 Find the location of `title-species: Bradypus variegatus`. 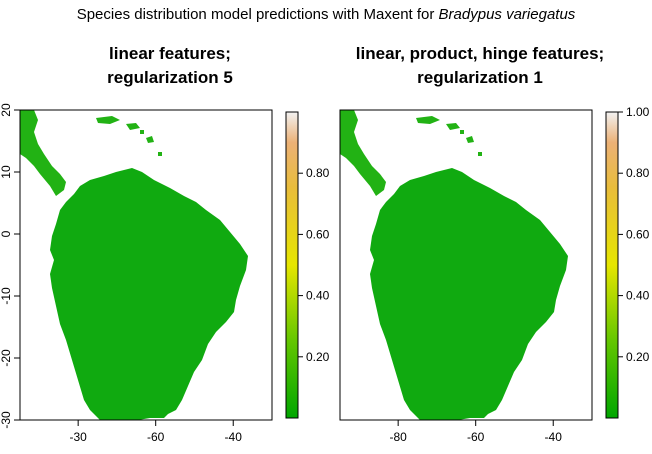

title-species: Bradypus variegatus is located at coordinates (507, 14).